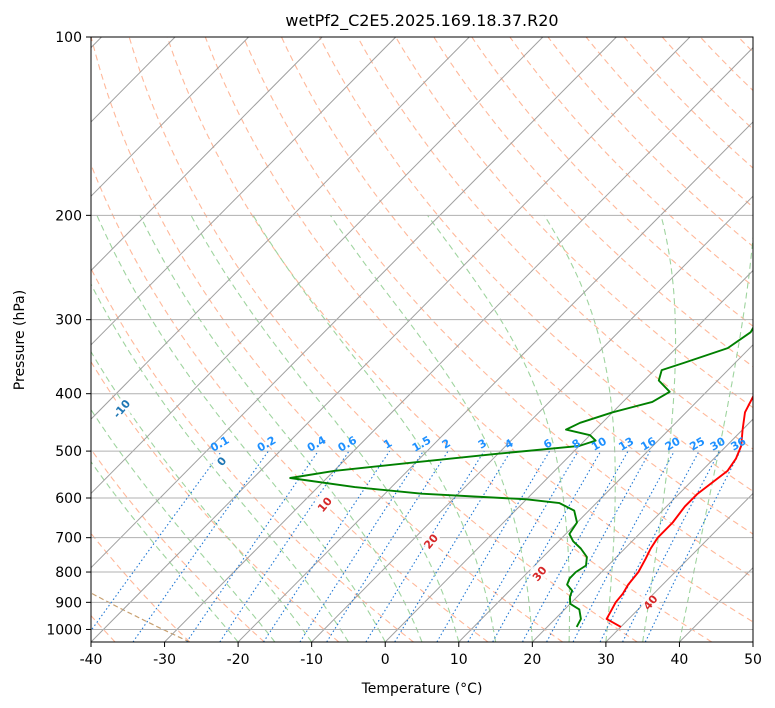 Image resolution: width=775 pixels, height=708 pixels. I want to click on y-tick-label: 1000, so click(64, 630).